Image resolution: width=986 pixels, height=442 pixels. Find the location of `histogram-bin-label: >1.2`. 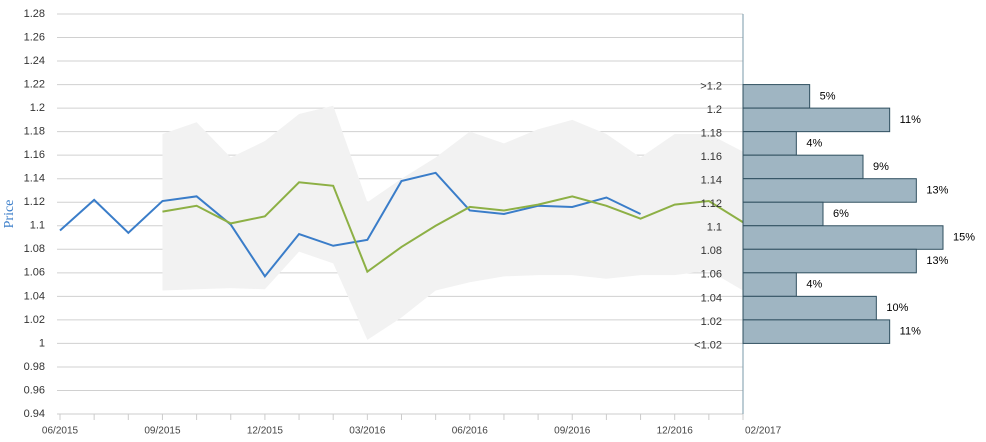

histogram-bin-label: >1.2 is located at coordinates (711, 86).